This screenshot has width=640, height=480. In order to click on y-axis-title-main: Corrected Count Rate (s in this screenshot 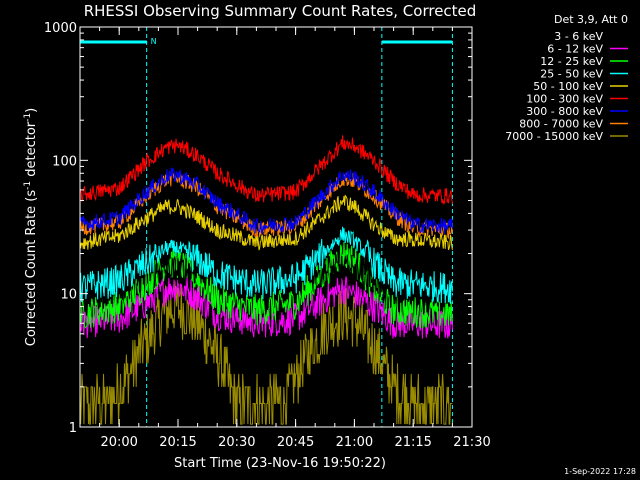, I will do `click(31, 268)`.